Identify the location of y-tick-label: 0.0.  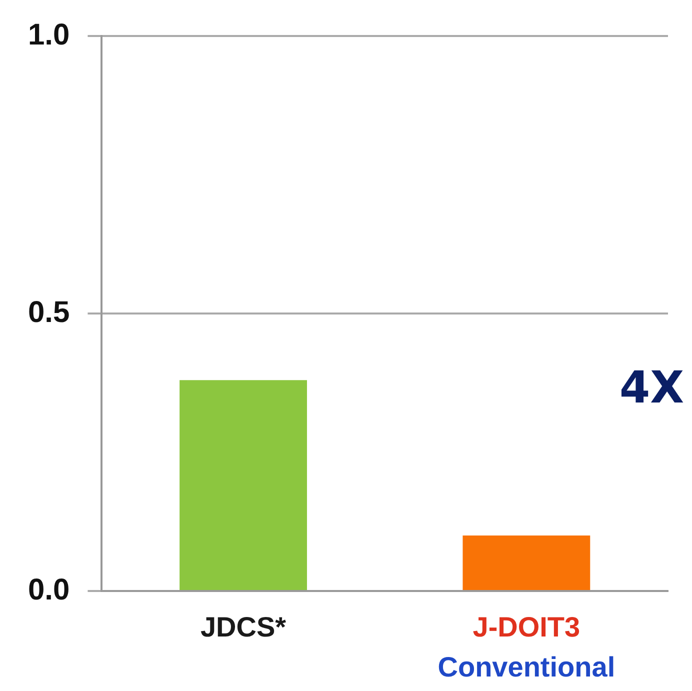
(49, 589).